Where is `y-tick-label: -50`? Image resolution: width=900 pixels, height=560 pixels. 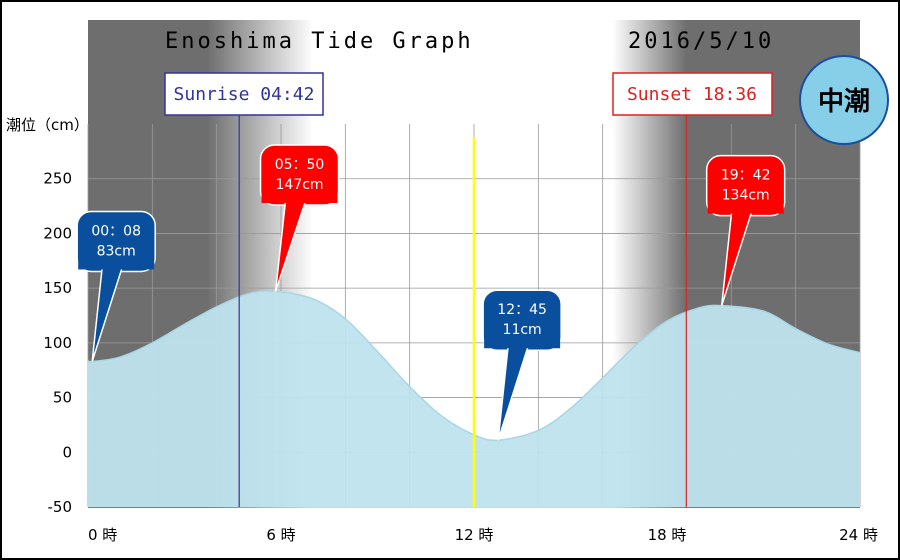
y-tick-label: -50 is located at coordinates (60, 507).